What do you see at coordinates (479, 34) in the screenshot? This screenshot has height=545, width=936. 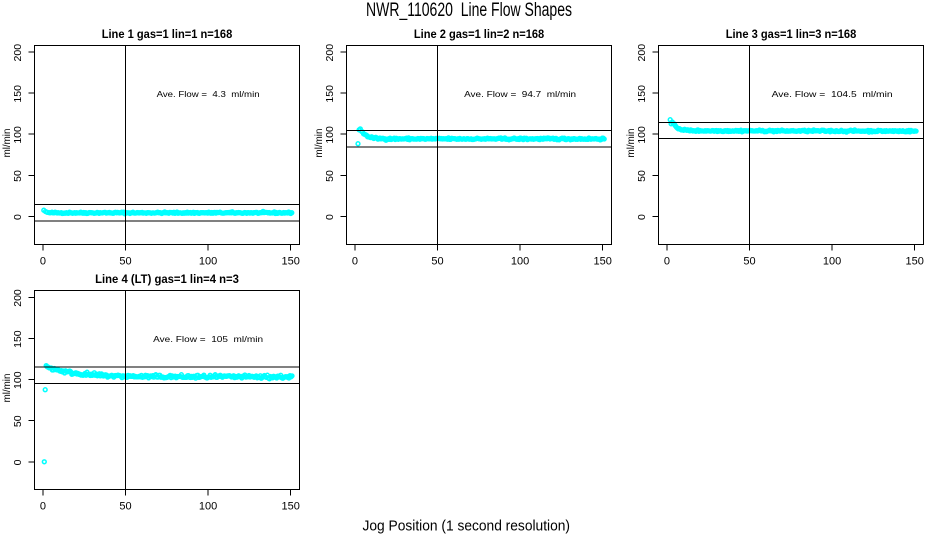 I see `svg-text: Line 2 gas=1 lin=2 n=168` at bounding box center [479, 34].